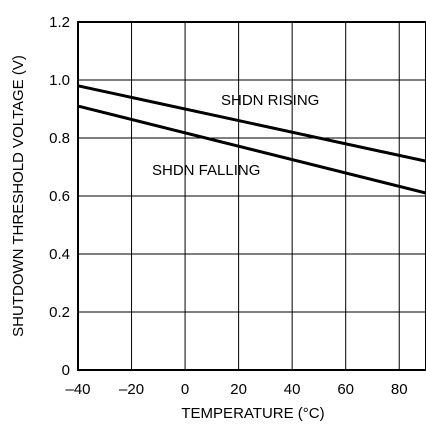  Describe the element at coordinates (59, 22) in the screenshot. I see `y-tick-label: 1.2` at that location.